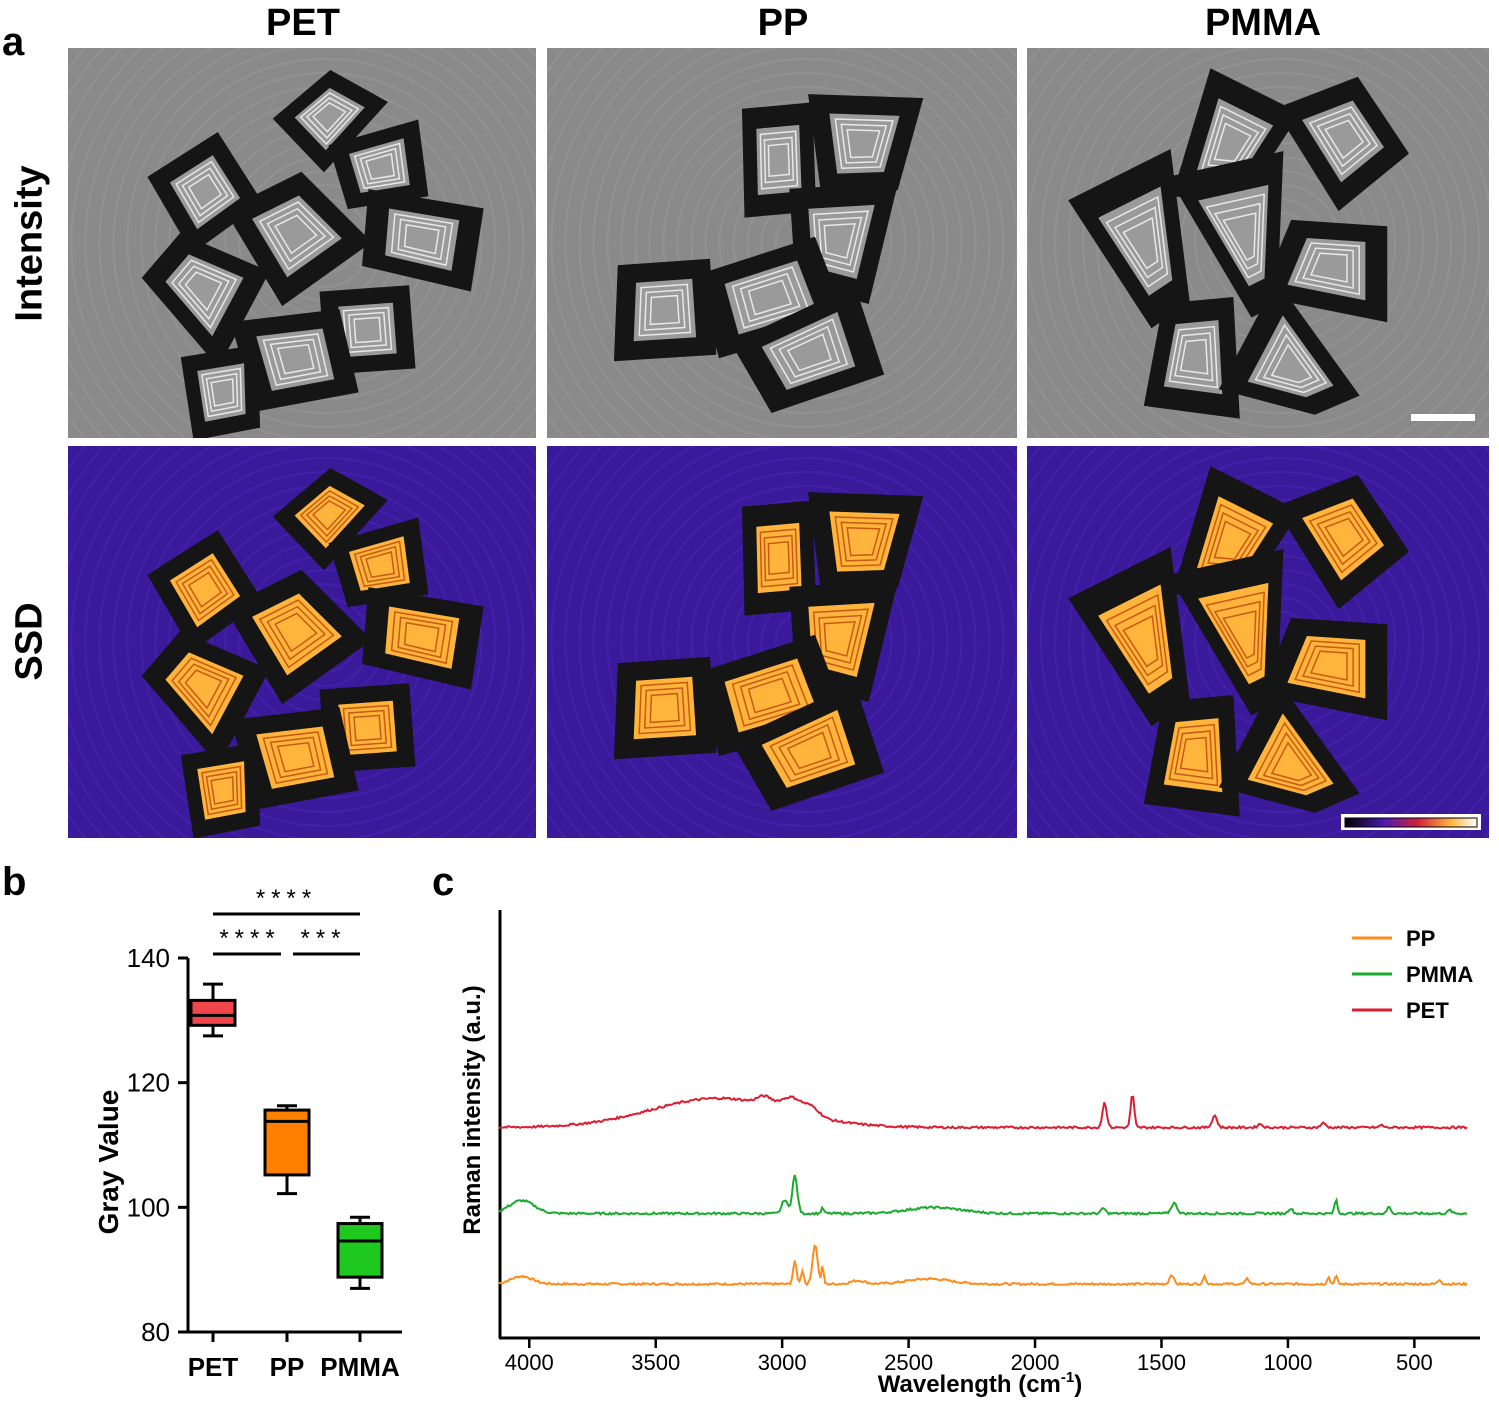 The width and height of the screenshot is (1499, 1414). I want to click on column-title-pet: PET, so click(303, 23).